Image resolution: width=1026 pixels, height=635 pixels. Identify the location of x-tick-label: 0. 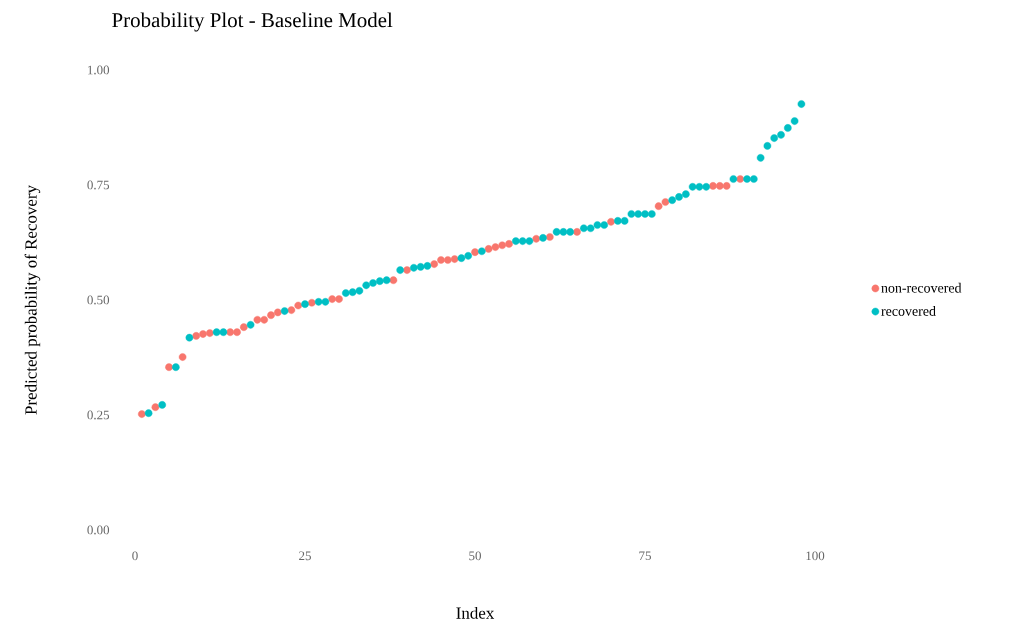
(135, 556).